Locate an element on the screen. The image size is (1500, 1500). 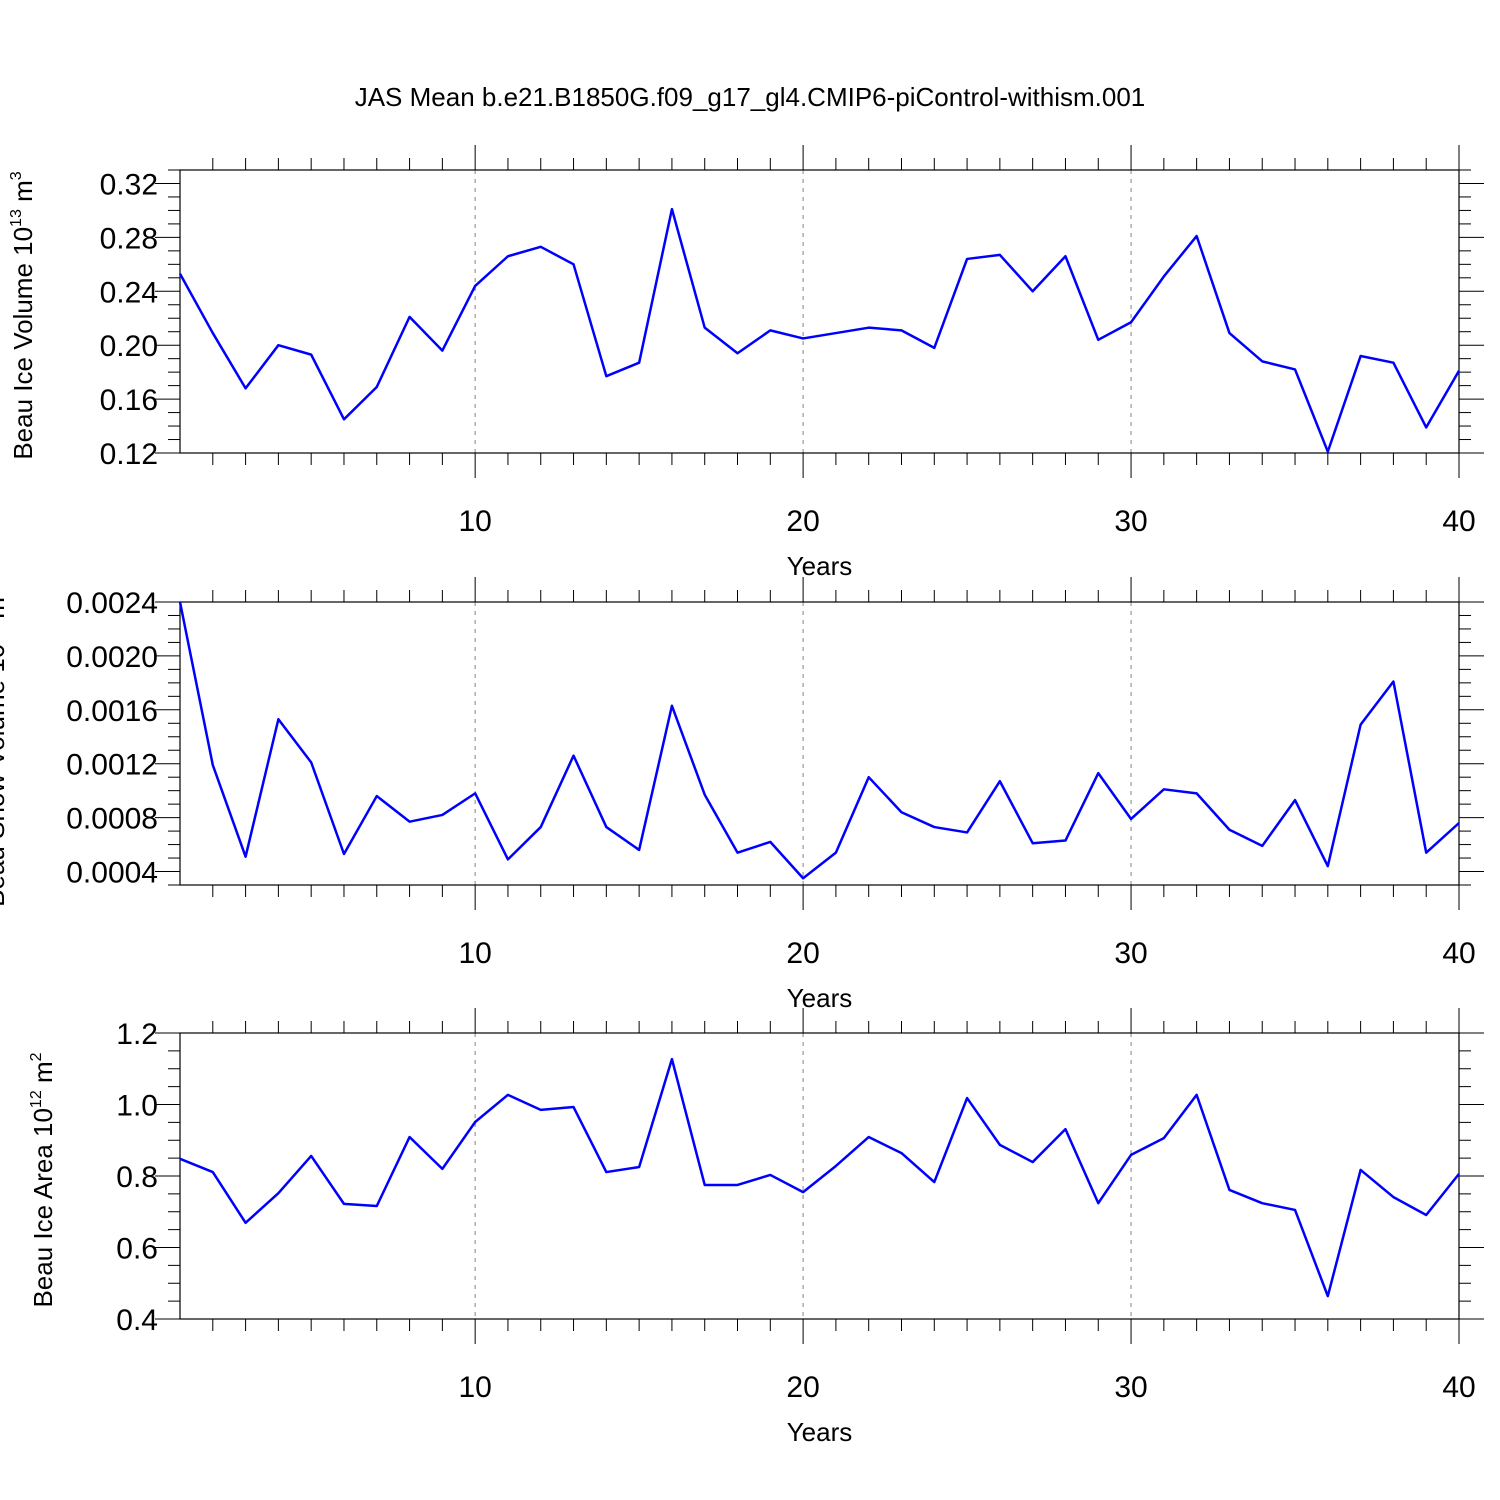
y-tick-label: 0.32 is located at coordinates (129, 184).